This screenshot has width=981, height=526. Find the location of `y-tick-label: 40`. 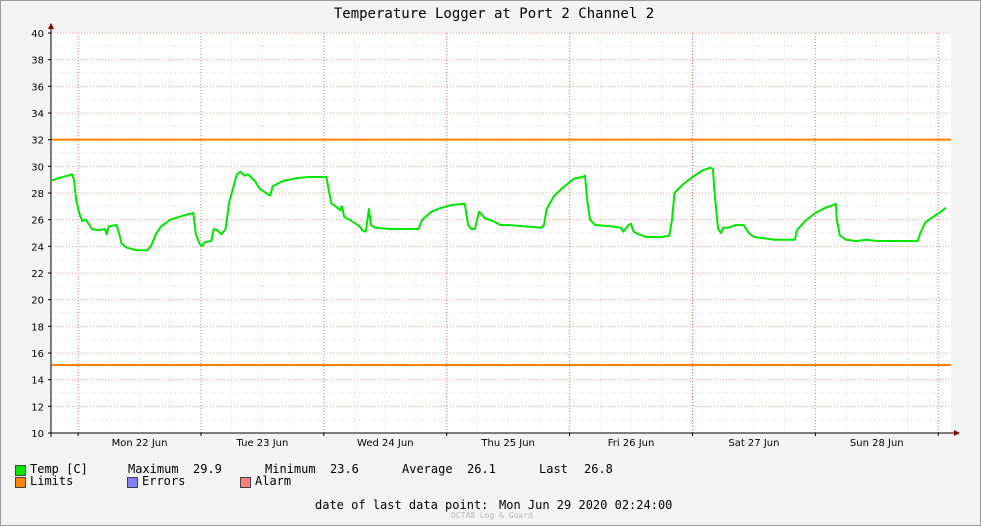

y-tick-label: 40 is located at coordinates (37, 34).